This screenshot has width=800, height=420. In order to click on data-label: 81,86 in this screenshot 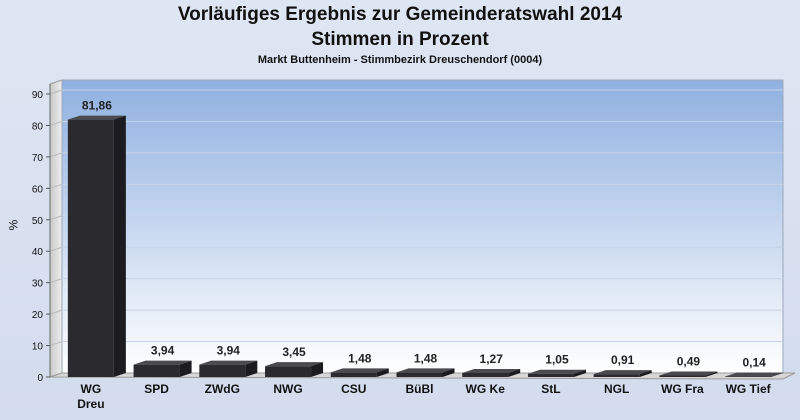, I will do `click(97, 106)`.